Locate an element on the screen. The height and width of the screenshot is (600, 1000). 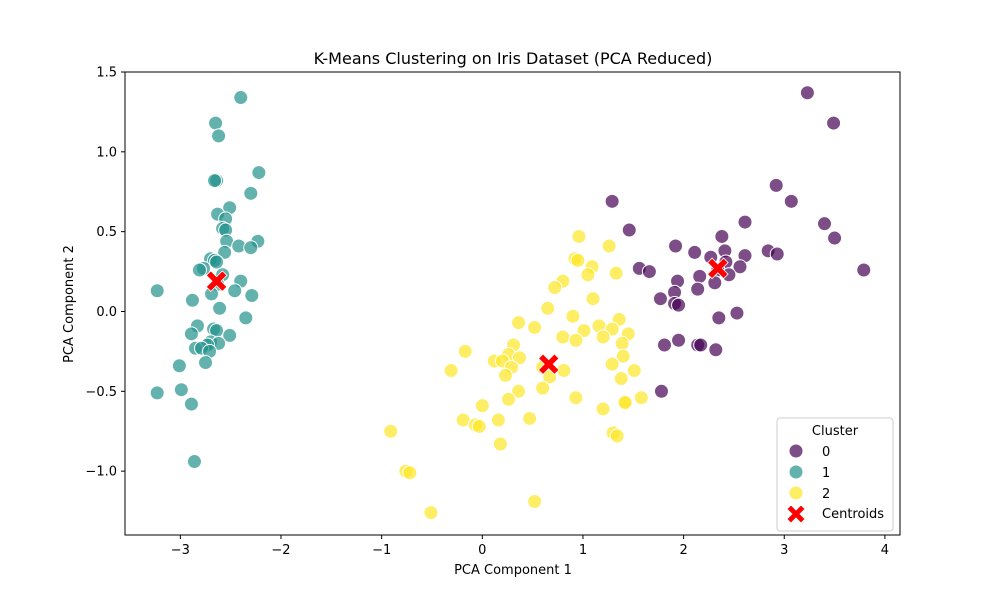
x-axis-title: PCA Component 1 is located at coordinates (513, 570).